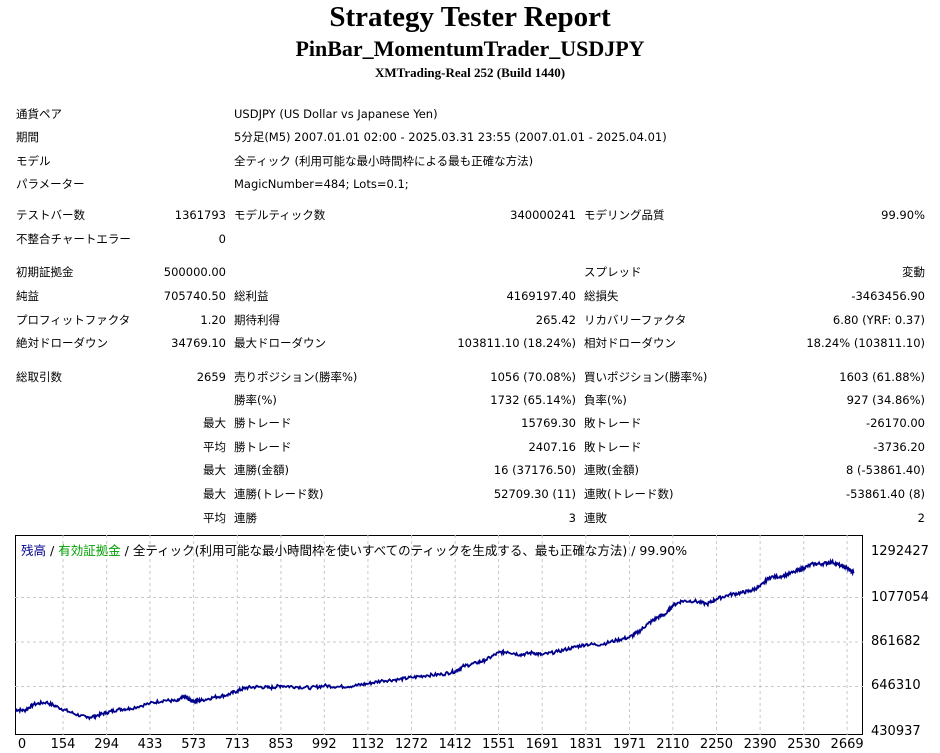  Describe the element at coordinates (470, 17) in the screenshot. I see `report-title: Strategy Tester Report` at that location.